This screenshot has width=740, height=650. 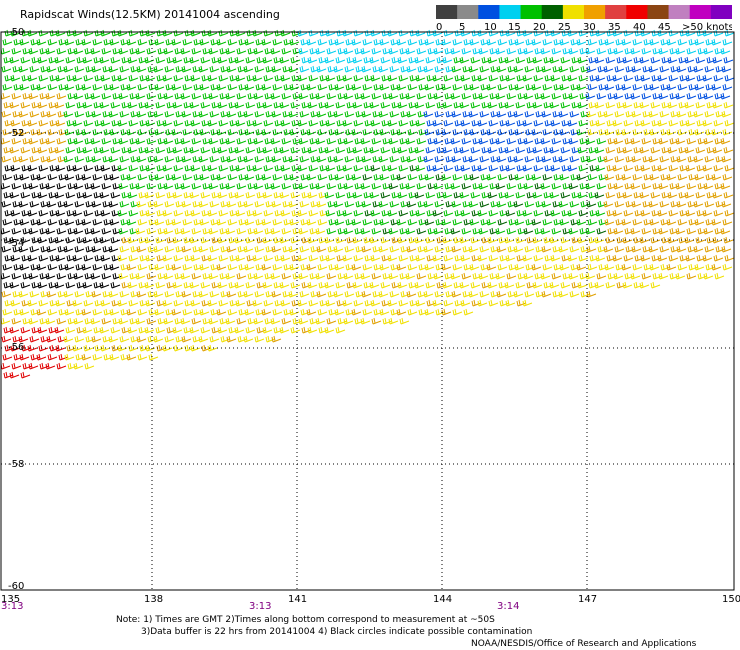 I want to click on legend-tick: 40, so click(x=639, y=27).